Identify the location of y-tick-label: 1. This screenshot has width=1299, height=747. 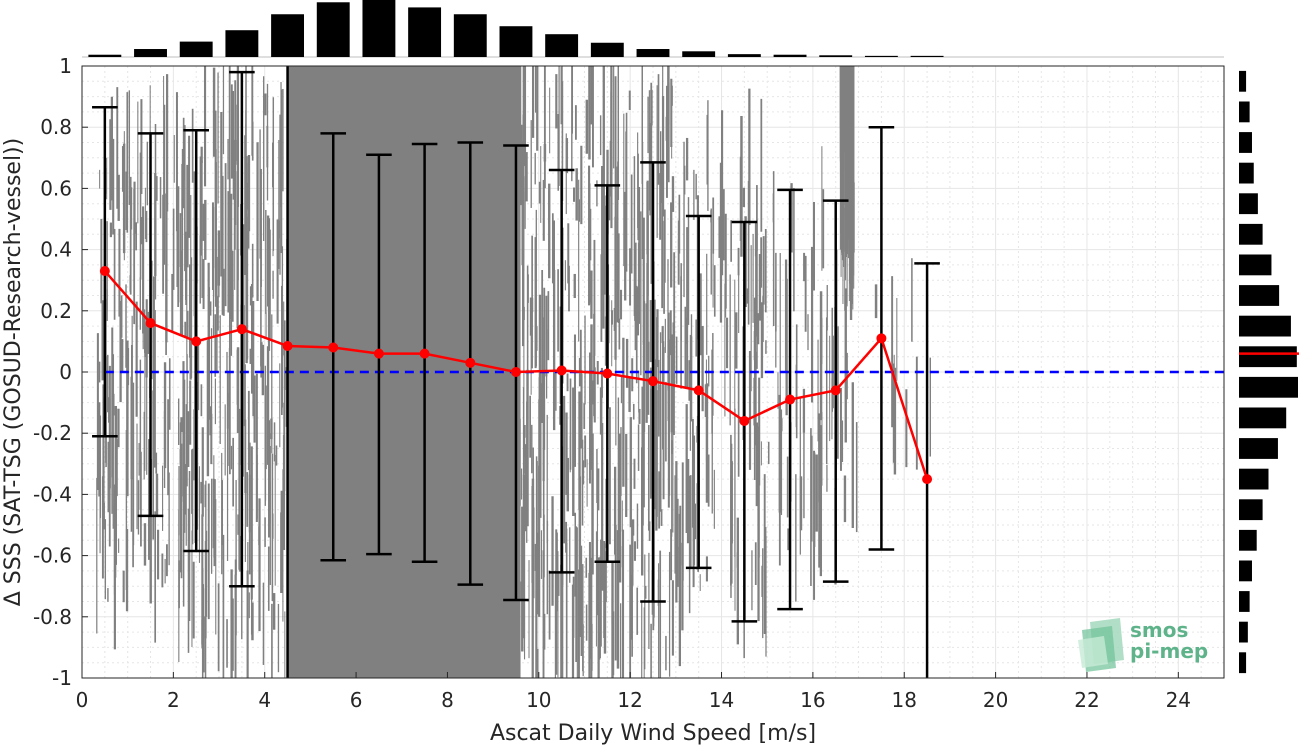
(65, 66).